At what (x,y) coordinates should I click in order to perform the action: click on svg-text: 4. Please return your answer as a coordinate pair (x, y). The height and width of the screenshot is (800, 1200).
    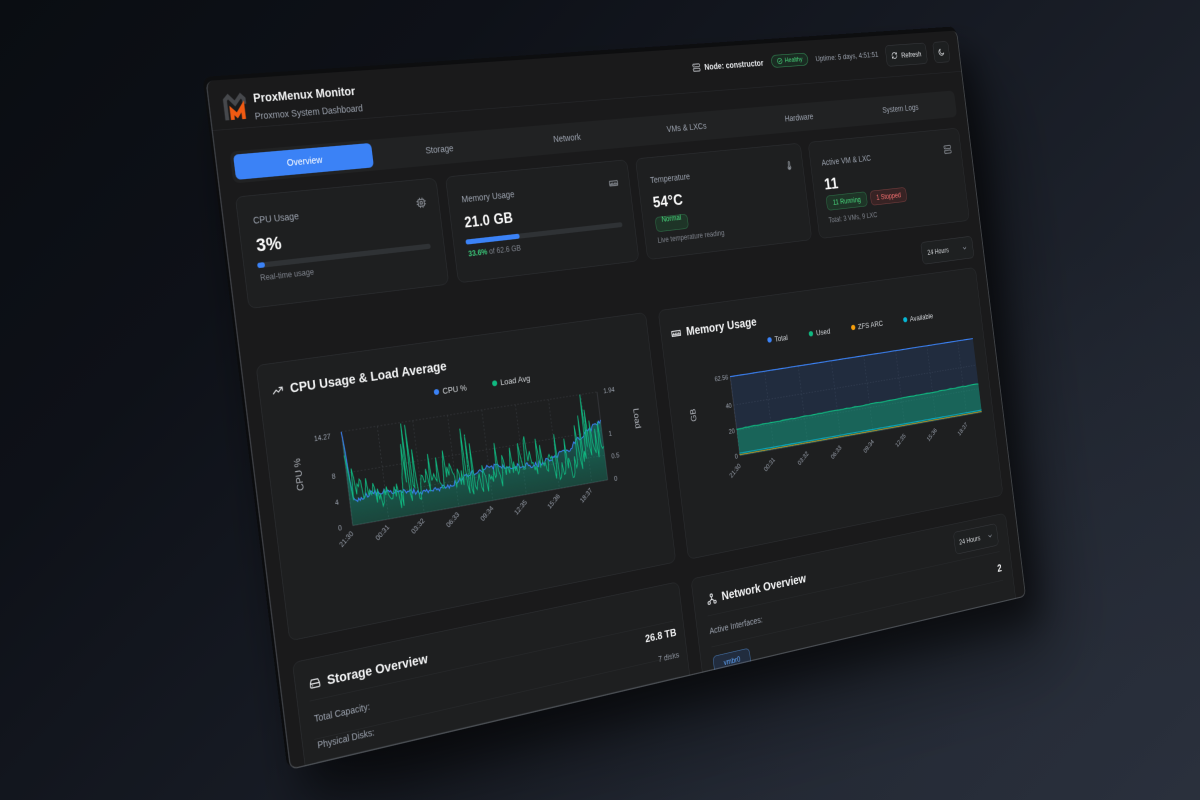
    Looking at the image, I should click on (337, 502).